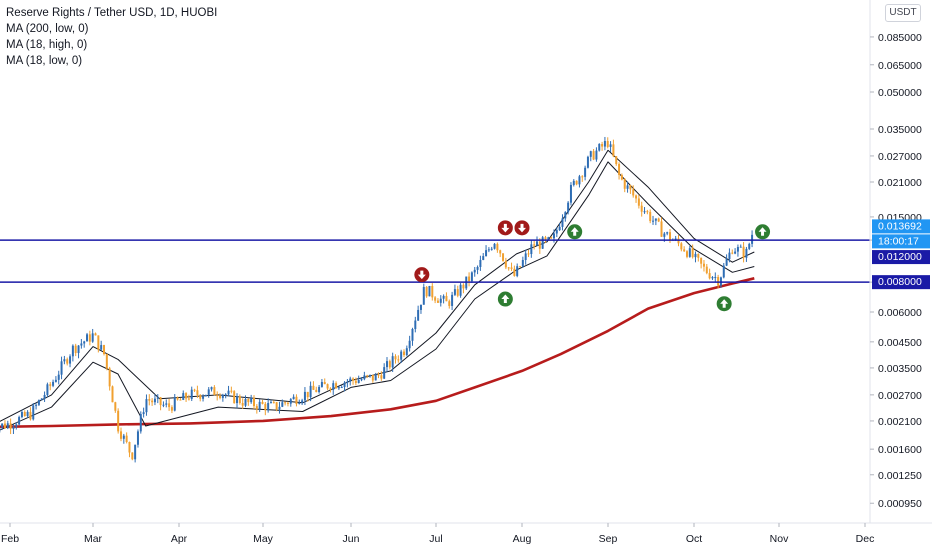  I want to click on price-tick-label: 0.001600, so click(900, 450).